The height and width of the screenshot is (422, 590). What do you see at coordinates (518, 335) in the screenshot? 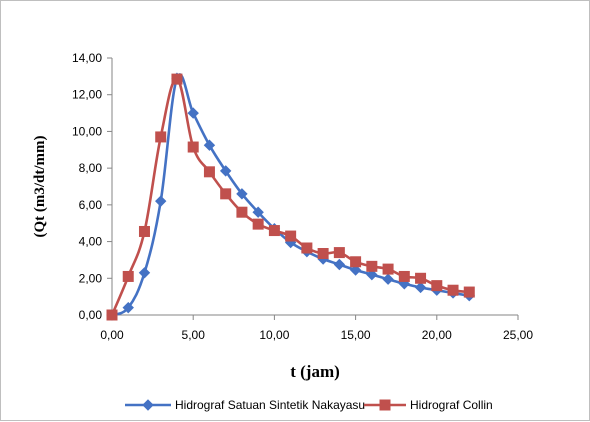
I see `x-tick-label: 25,00` at bounding box center [518, 335].